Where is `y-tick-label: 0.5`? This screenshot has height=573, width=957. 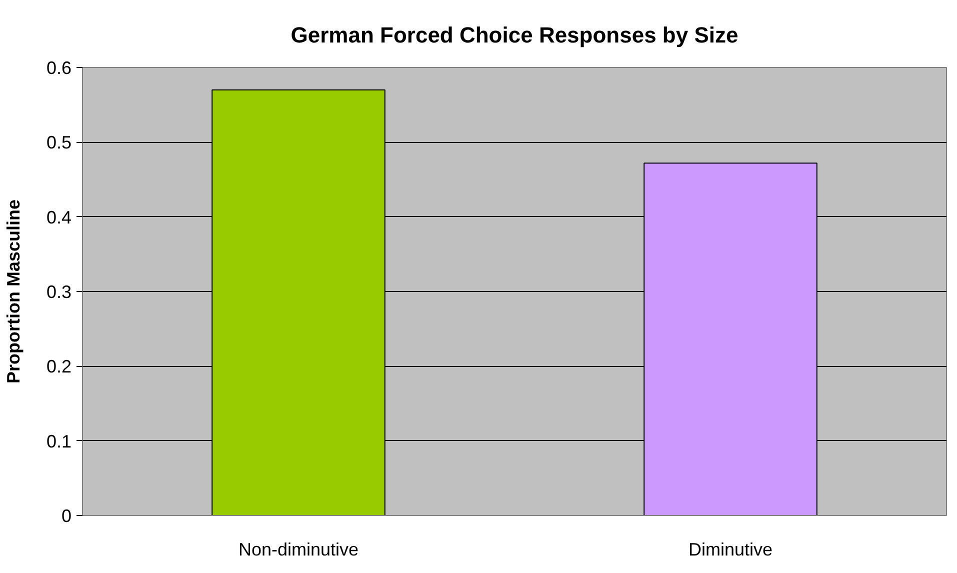 y-tick-label: 0.5 is located at coordinates (59, 142).